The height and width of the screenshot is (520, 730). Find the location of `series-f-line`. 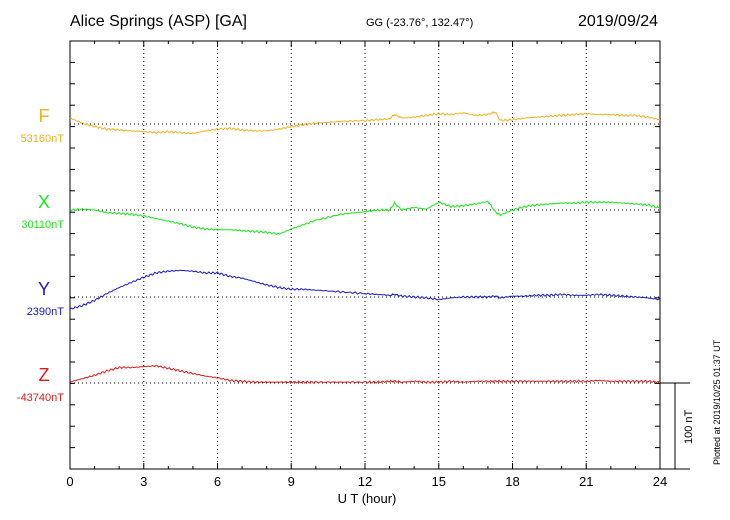

series-f-line is located at coordinates (365, 122).